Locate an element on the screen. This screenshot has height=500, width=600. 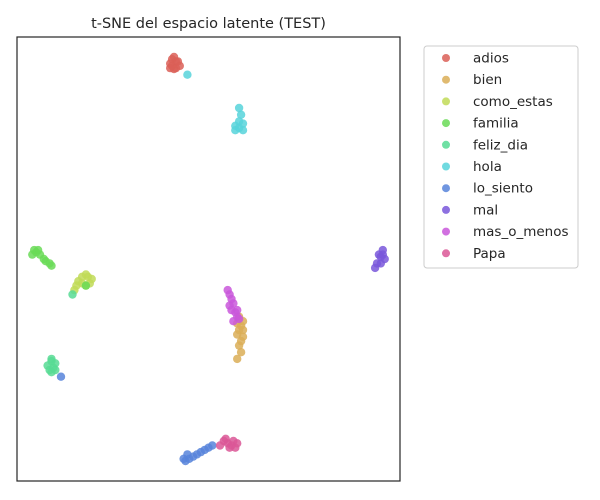
legend-label-hola: hola is located at coordinates (487, 167).